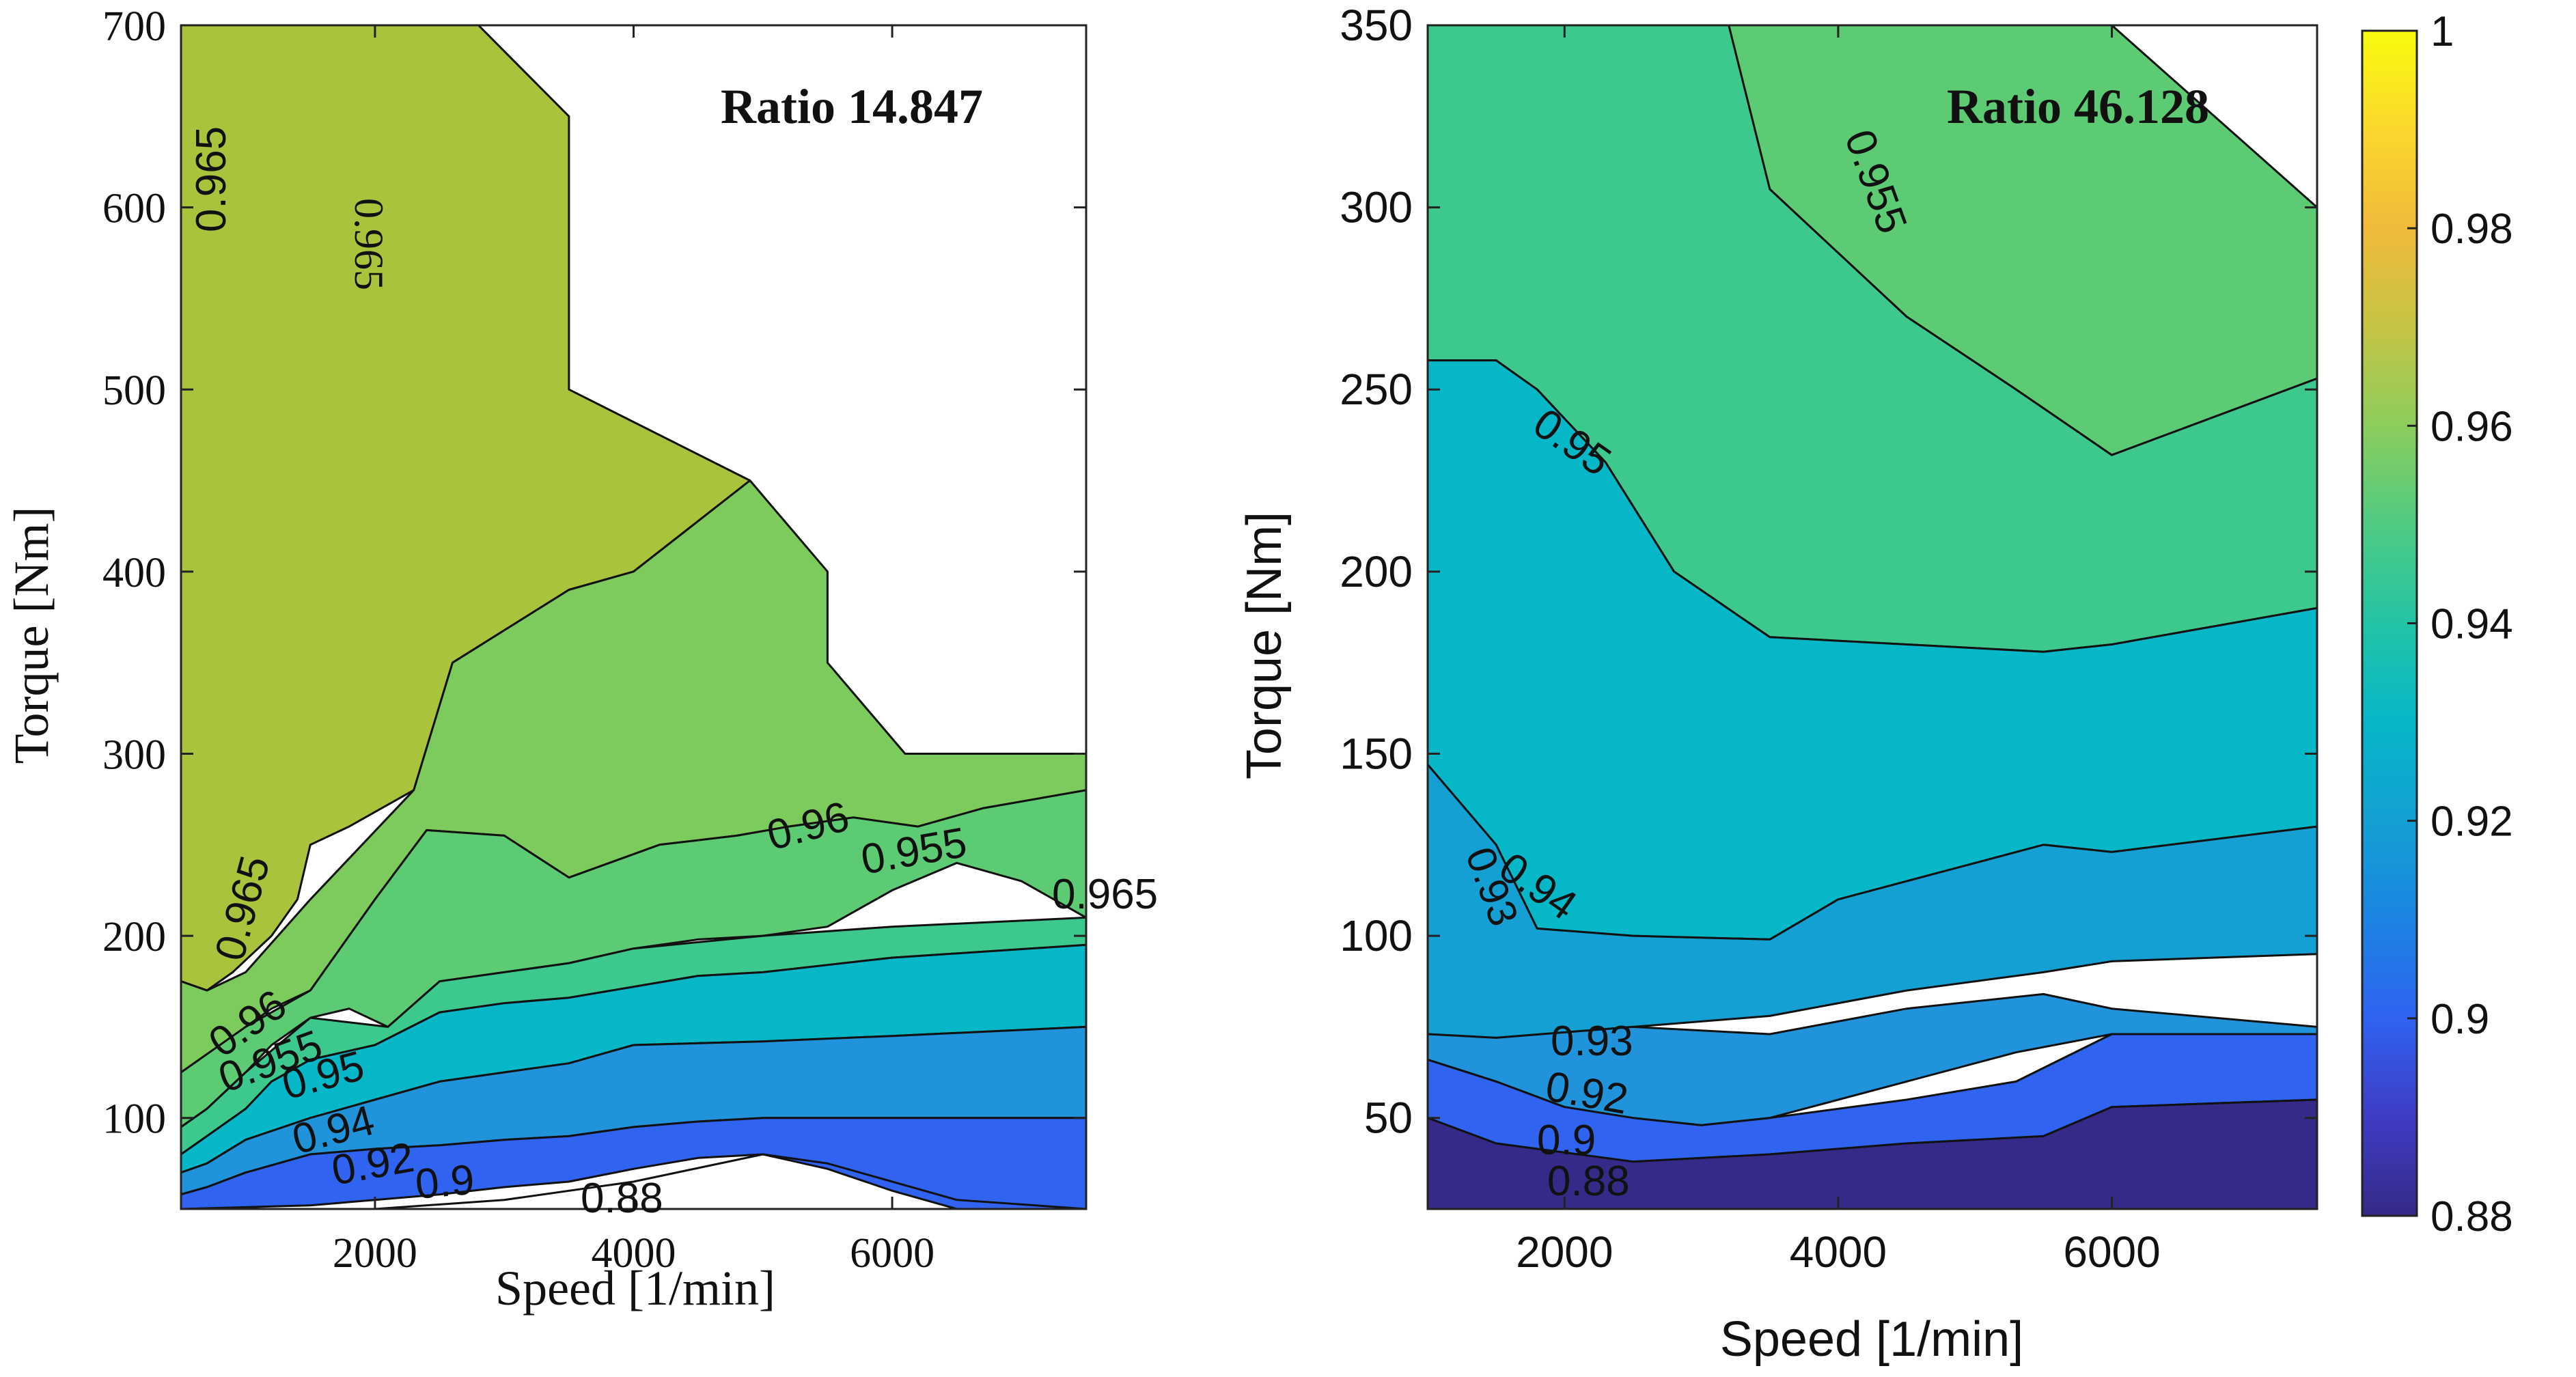 The image size is (2576, 1377). I want to click on left-x-tick-label: 4000, so click(634, 1253).